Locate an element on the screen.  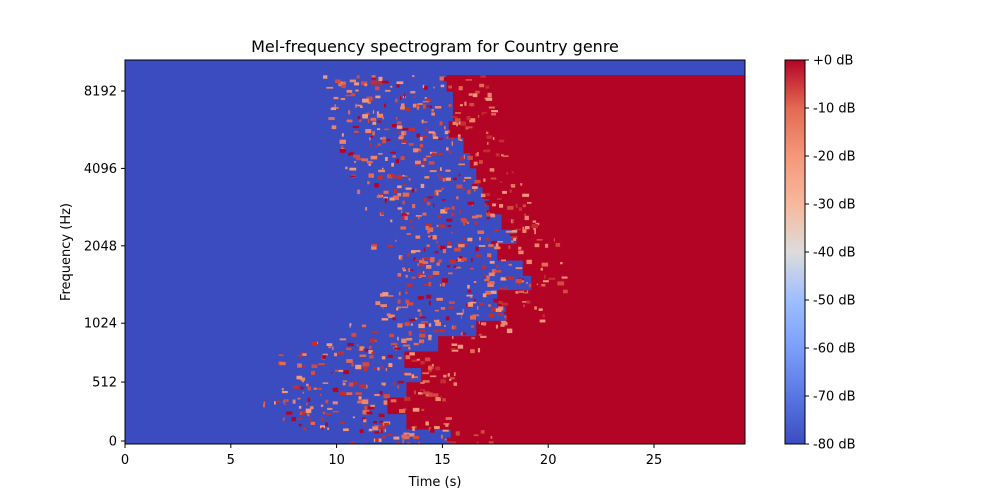
colorbar-tick-label: -30 dB is located at coordinates (834, 205).